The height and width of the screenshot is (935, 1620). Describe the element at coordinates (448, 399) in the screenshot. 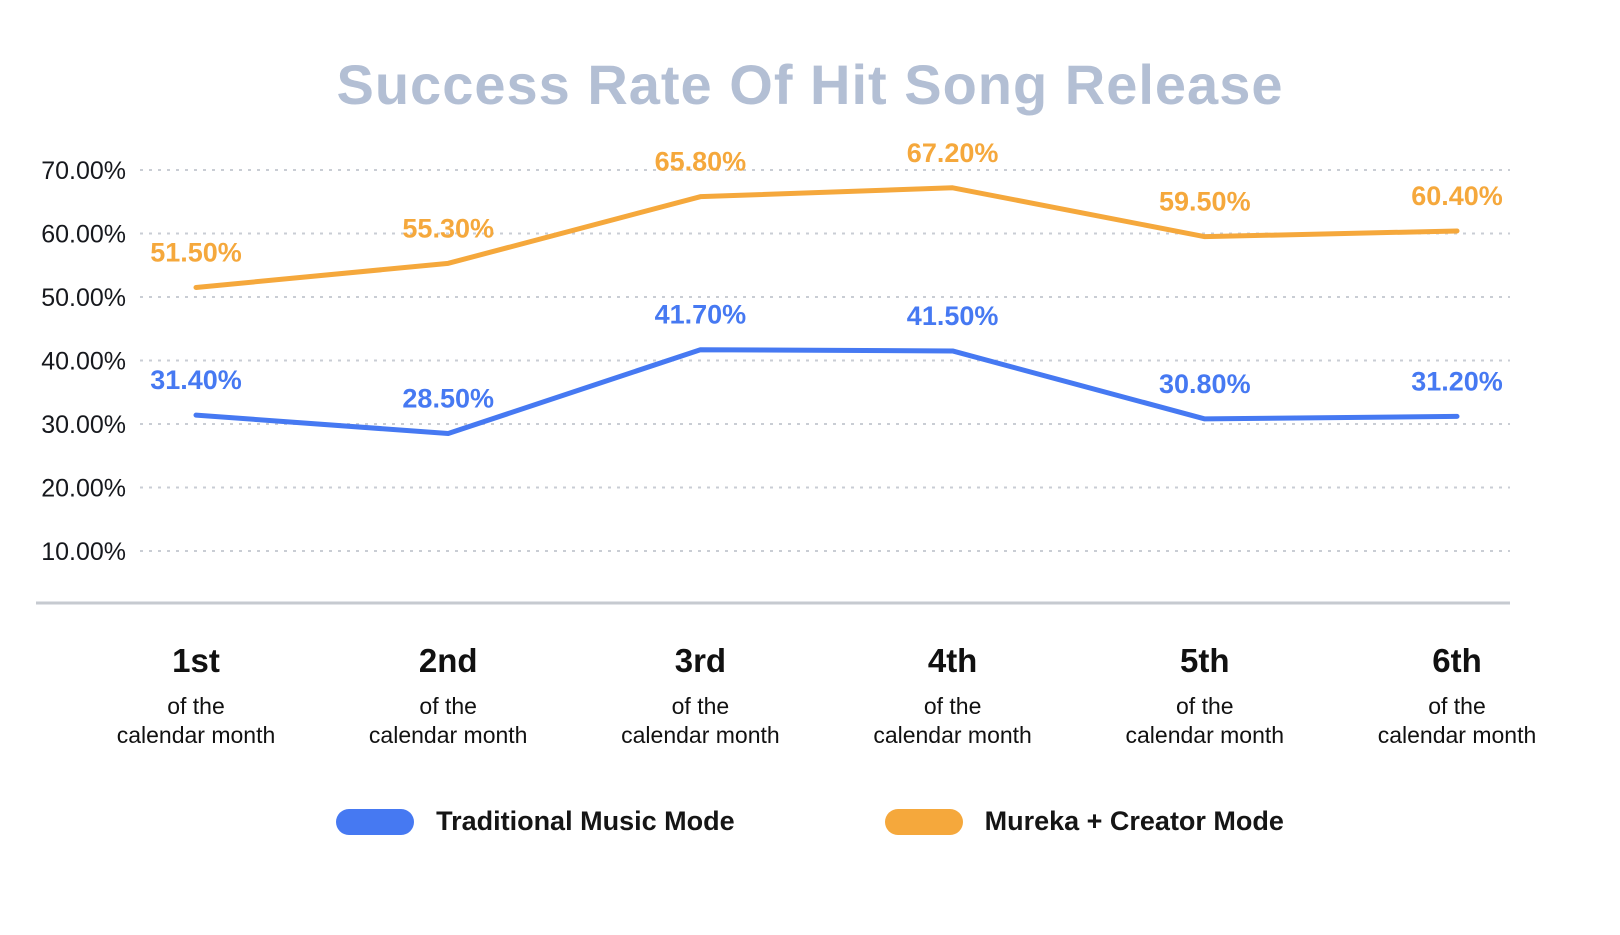

I see `point-label-28.50%: 28.50%` at that location.